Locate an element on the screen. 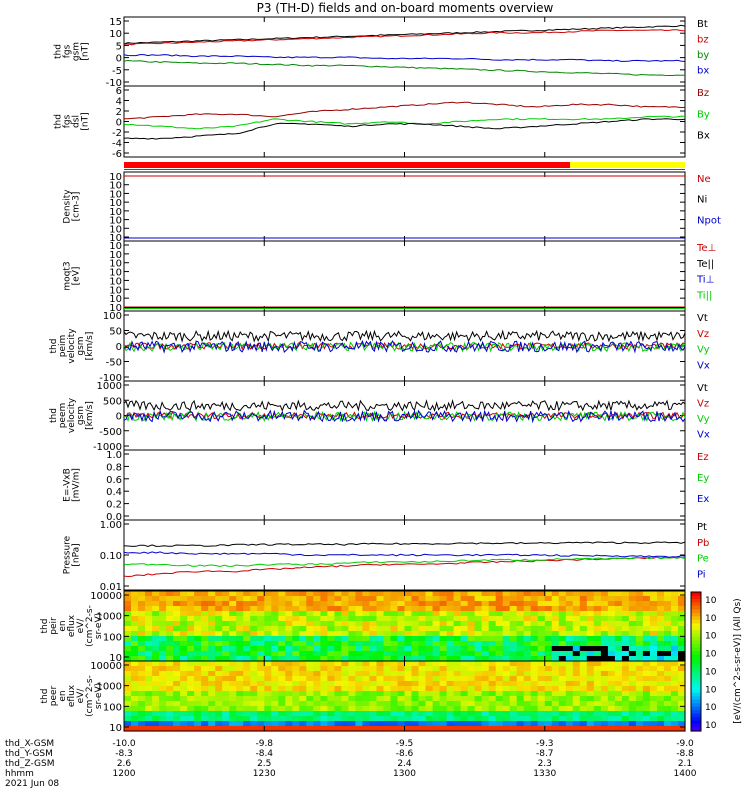  y-axis-label: fgs is located at coordinates (68, 121).